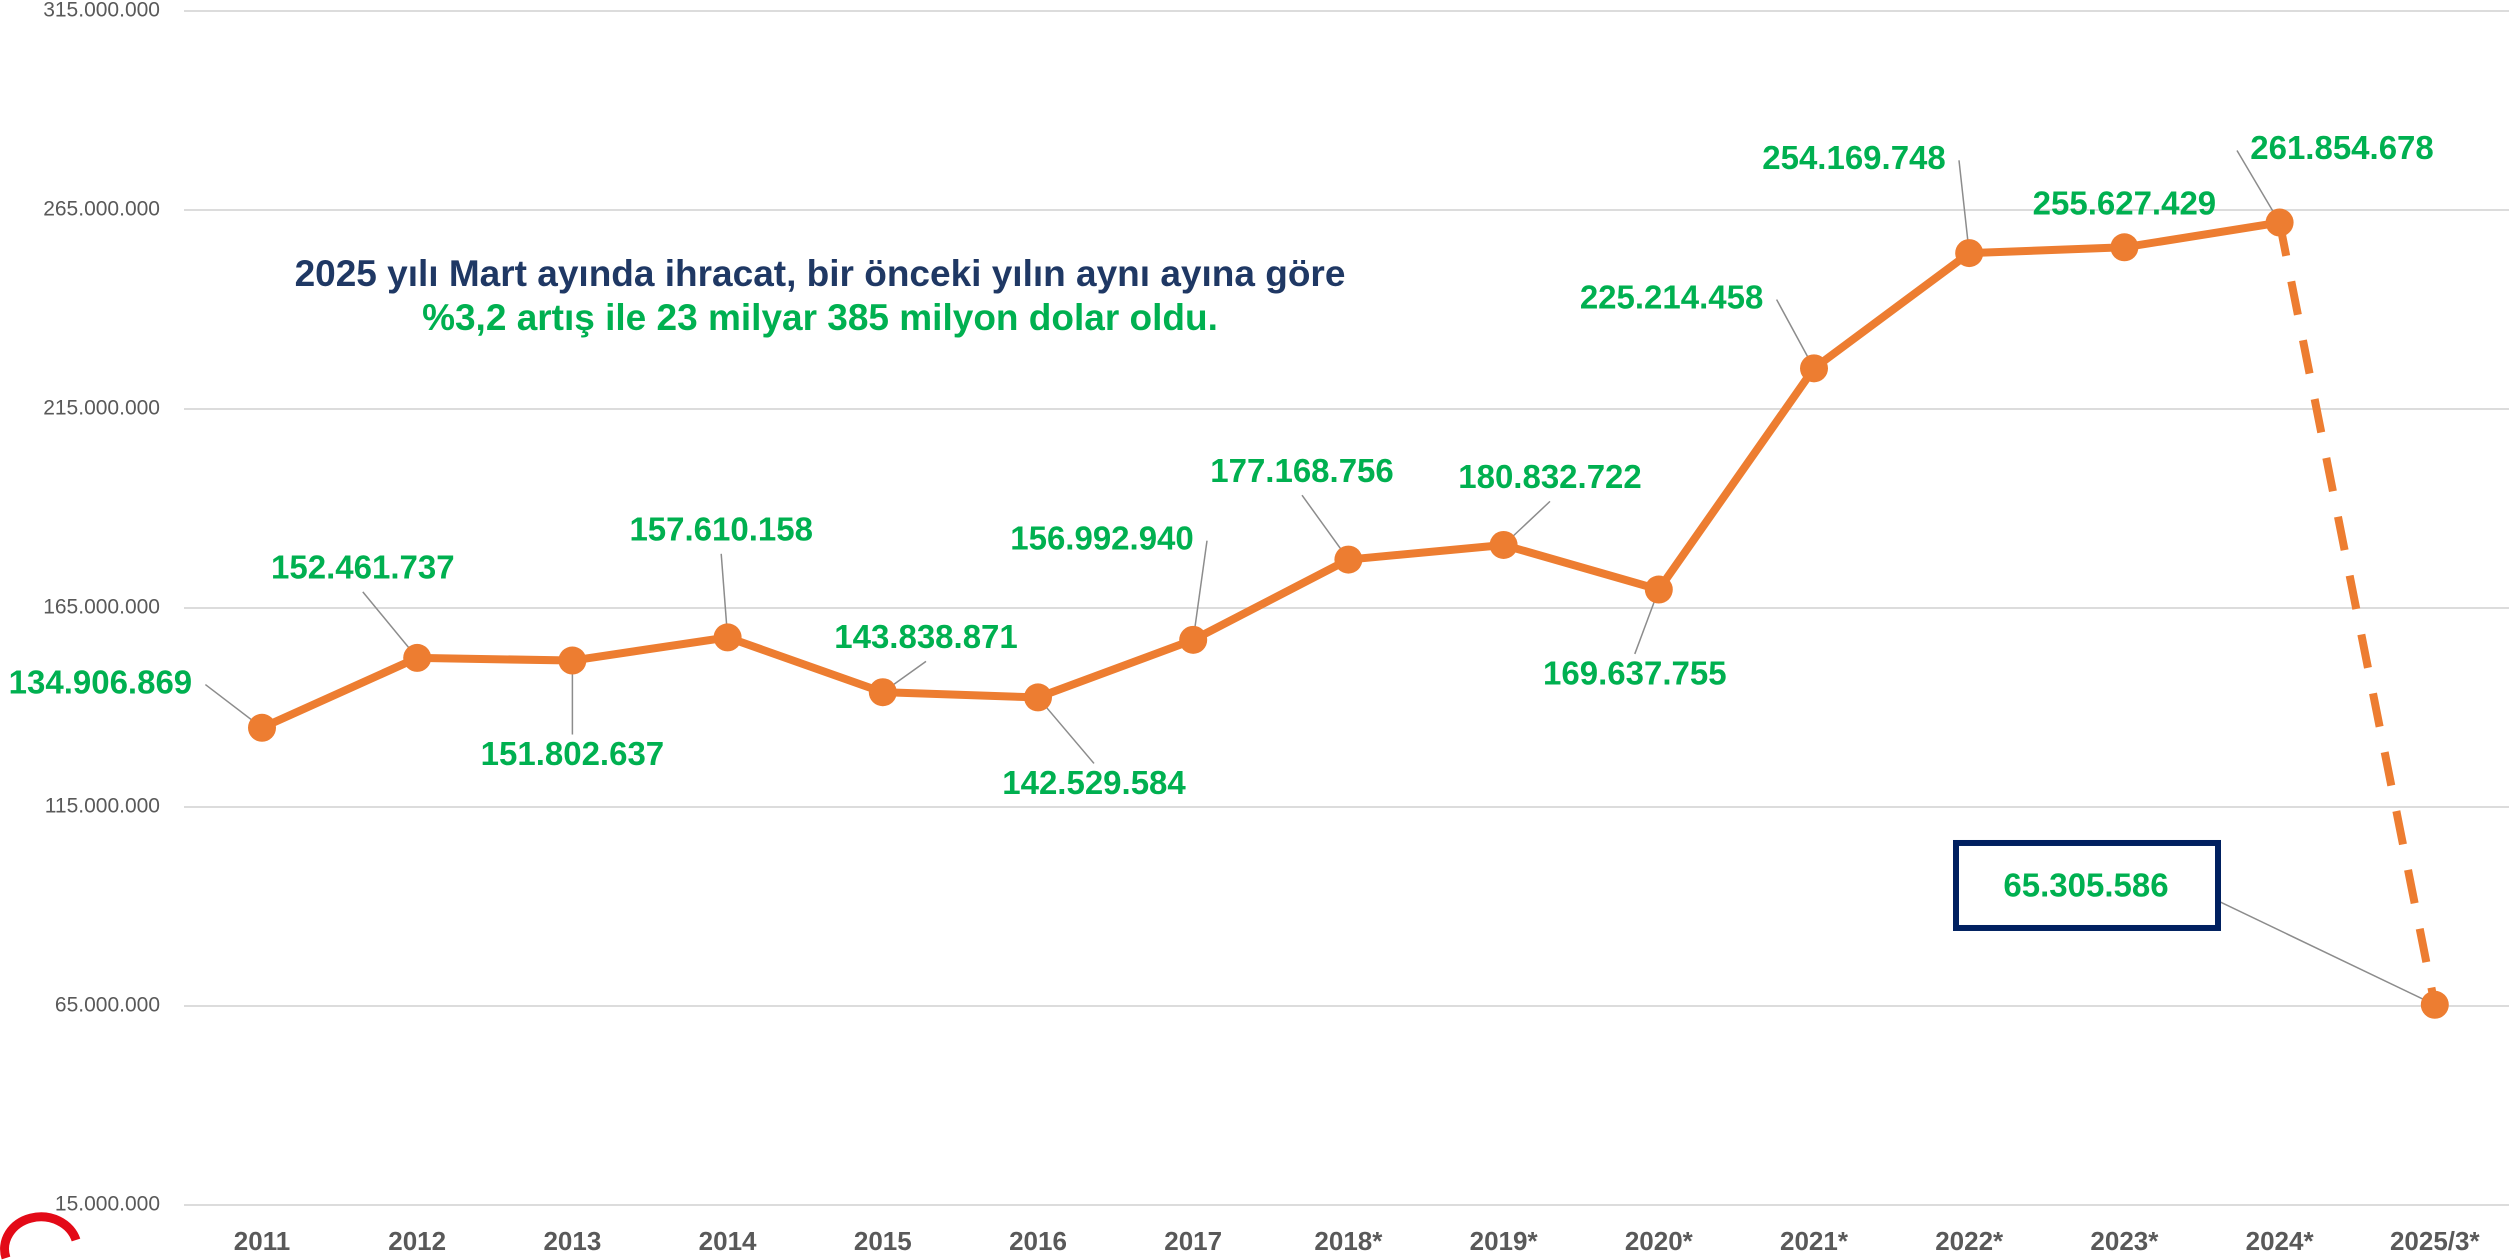  Describe the element at coordinates (101, 11) in the screenshot. I see `y-tick-label: 315.000.000` at that location.